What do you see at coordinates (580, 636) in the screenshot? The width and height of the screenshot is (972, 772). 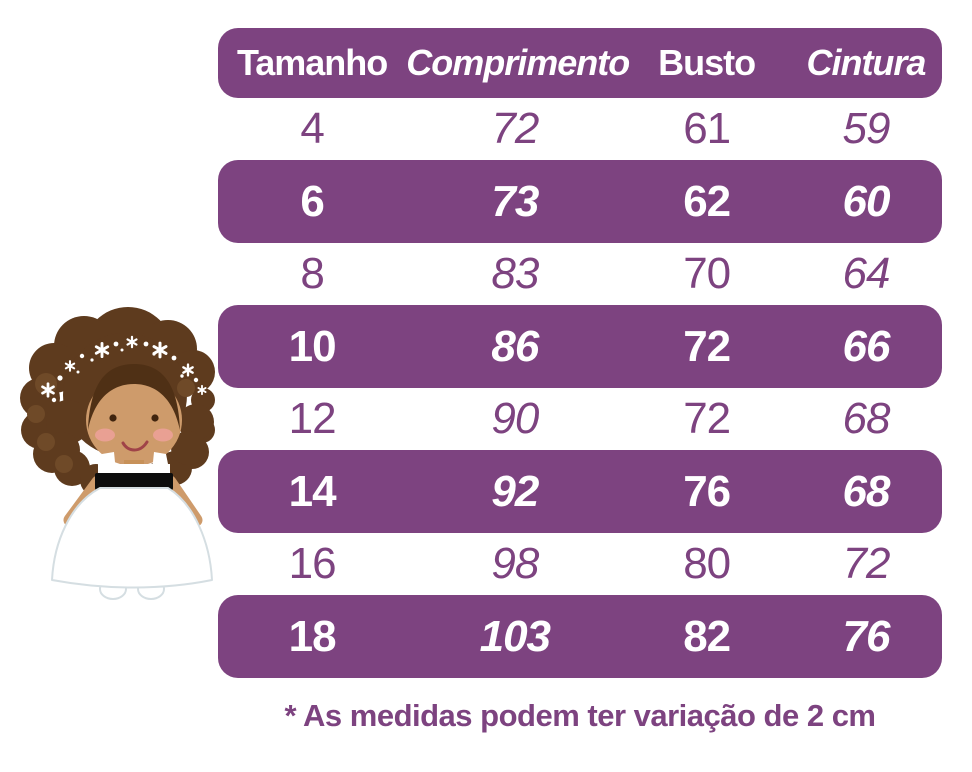 I see `table-row-size-18: 18 103 82 76` at bounding box center [580, 636].